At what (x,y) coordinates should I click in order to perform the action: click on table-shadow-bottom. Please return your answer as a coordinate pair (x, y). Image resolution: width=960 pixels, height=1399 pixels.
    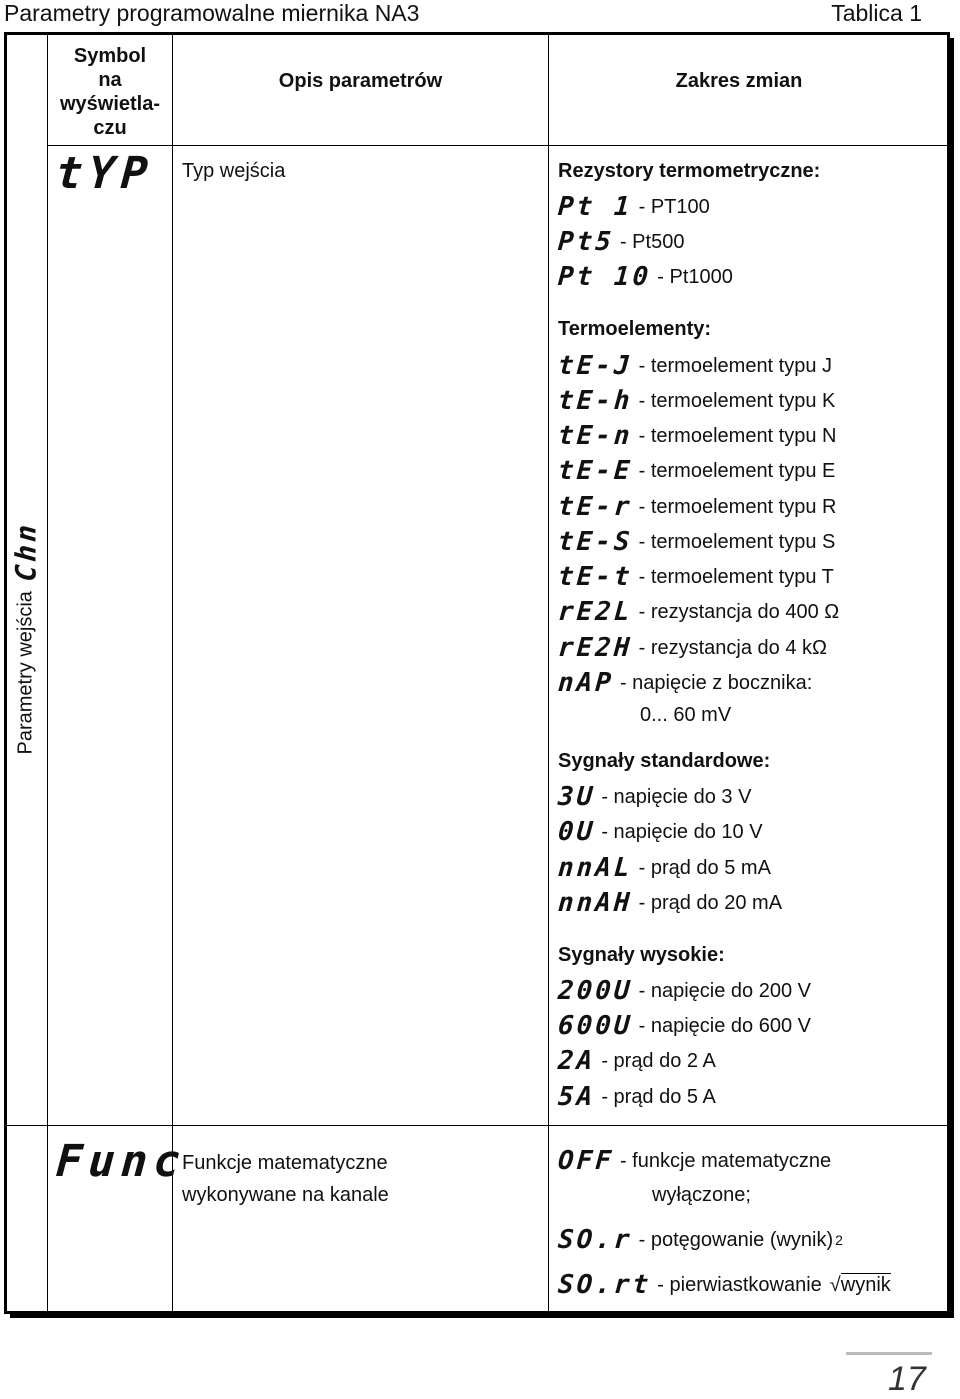
    Looking at the image, I should click on (482, 1316).